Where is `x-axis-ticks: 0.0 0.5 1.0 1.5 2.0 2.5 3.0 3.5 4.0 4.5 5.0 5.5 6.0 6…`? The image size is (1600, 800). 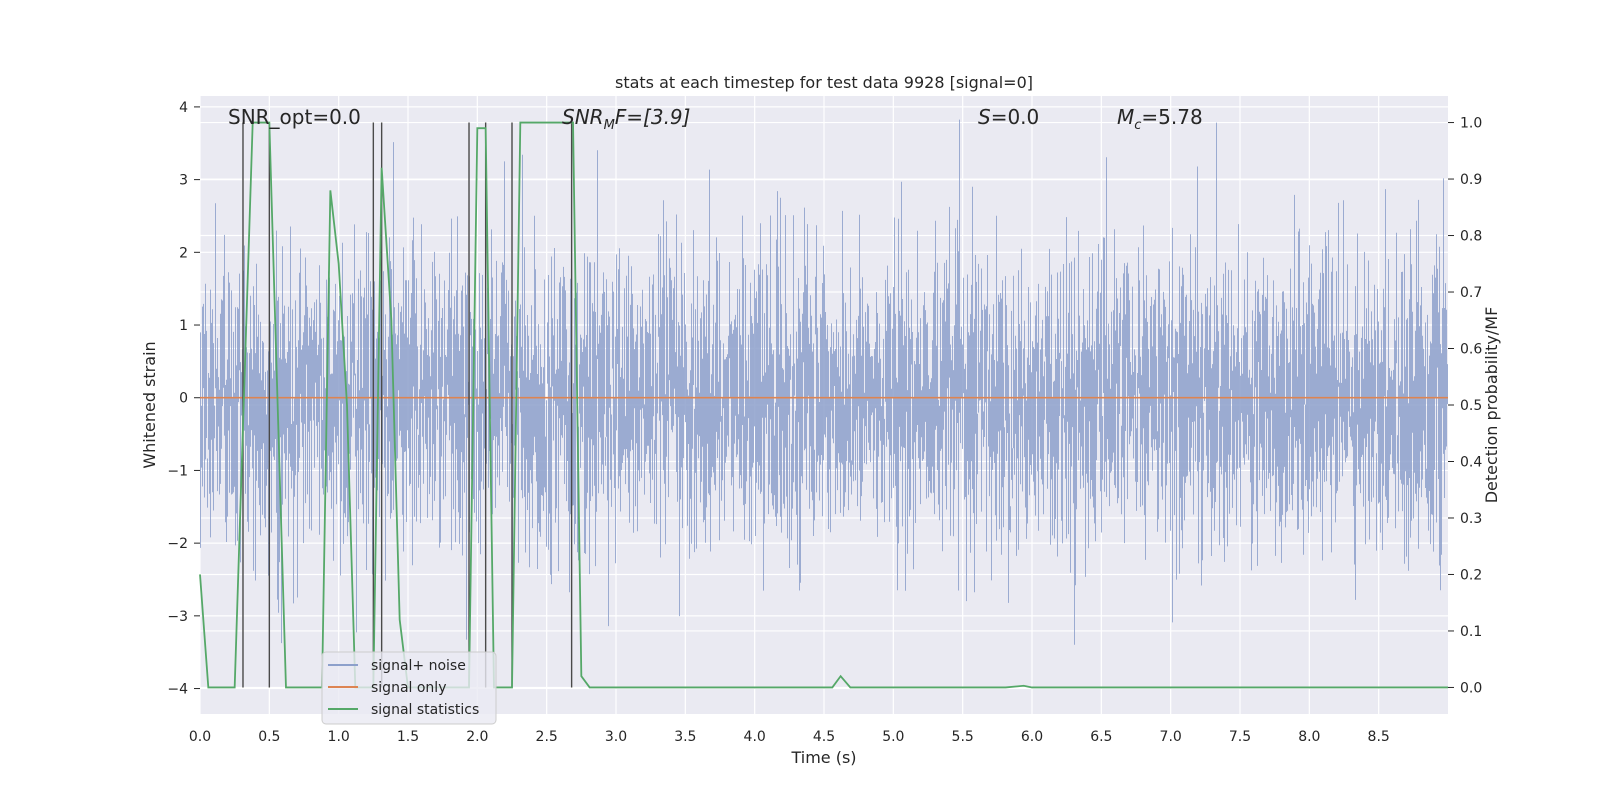 x-axis-ticks: 0.0 0.5 1.0 1.5 2.0 2.5 3.0 3.5 4.0 4.5 5.0 5.5 6.0 6… is located at coordinates (789, 737).